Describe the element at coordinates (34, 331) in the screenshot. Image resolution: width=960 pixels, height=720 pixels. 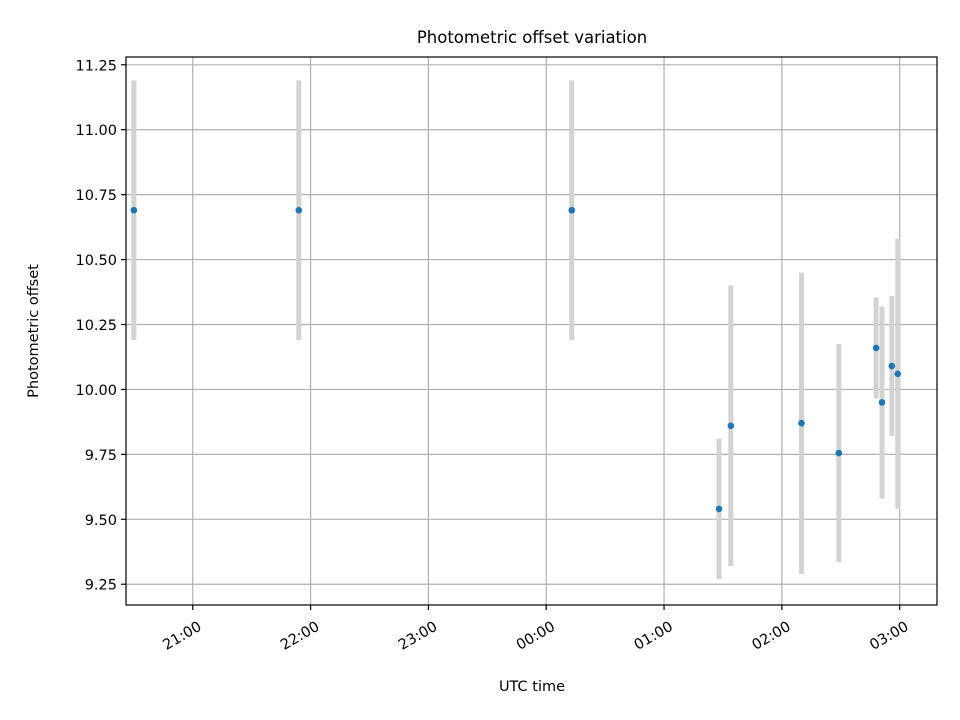
I see `y-axis-label: Photometric offset` at that location.